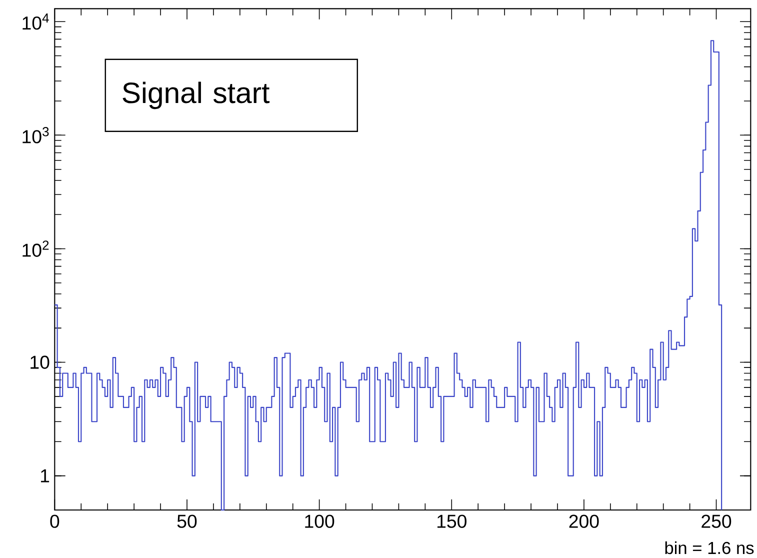 This screenshot has width=757, height=558. I want to click on y-tick-label: 10$^{2}$, so click(35, 248).